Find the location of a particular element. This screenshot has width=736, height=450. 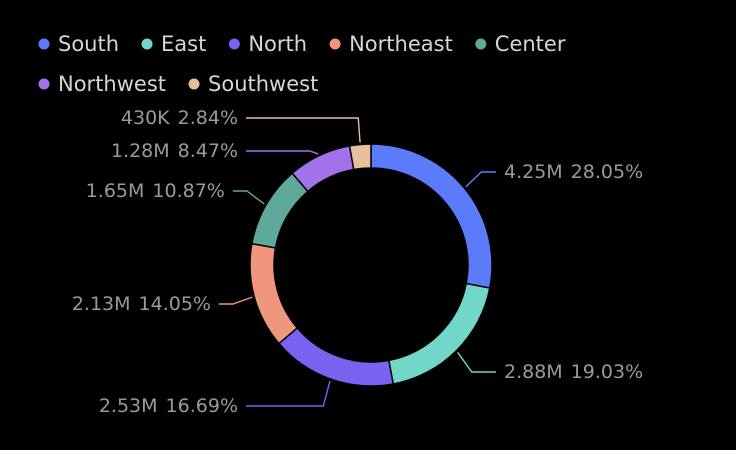

leader-line-east is located at coordinates (476, 362).